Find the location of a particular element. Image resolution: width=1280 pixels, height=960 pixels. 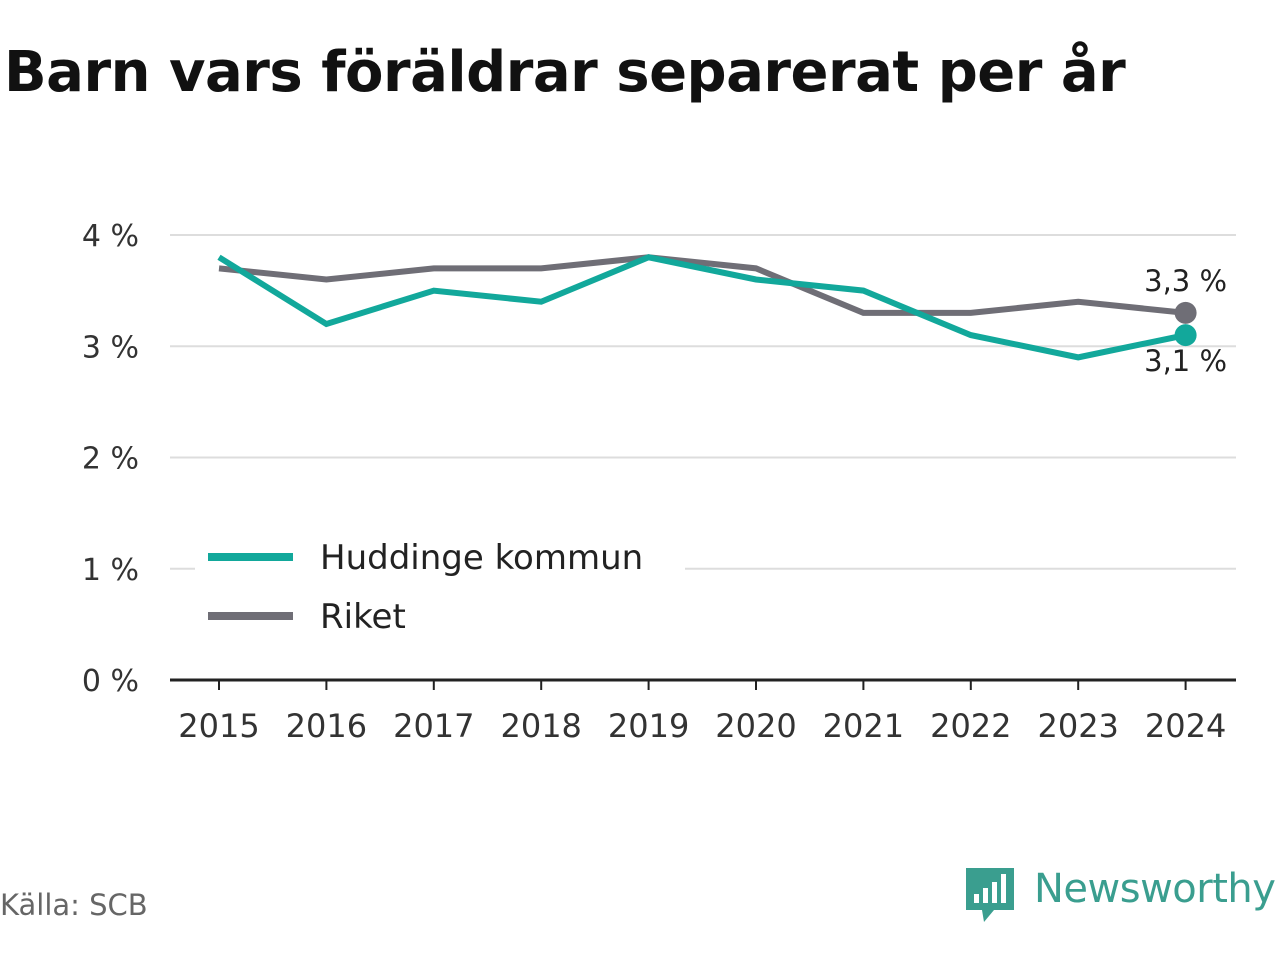

x-tick-label: 2023 is located at coordinates (1077, 726).